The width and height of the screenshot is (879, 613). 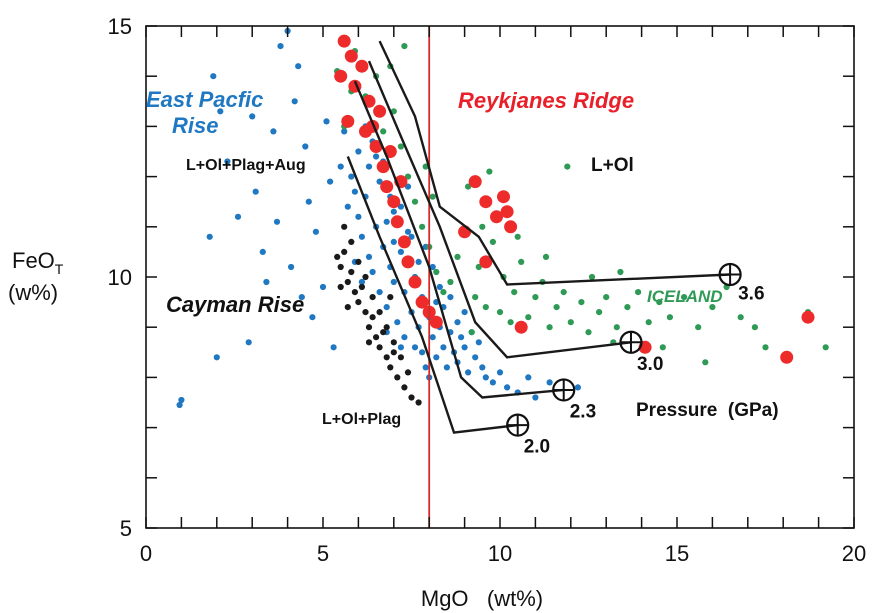 What do you see at coordinates (482, 598) in the screenshot?
I see `x-axis-title: MgO (wt%)` at bounding box center [482, 598].